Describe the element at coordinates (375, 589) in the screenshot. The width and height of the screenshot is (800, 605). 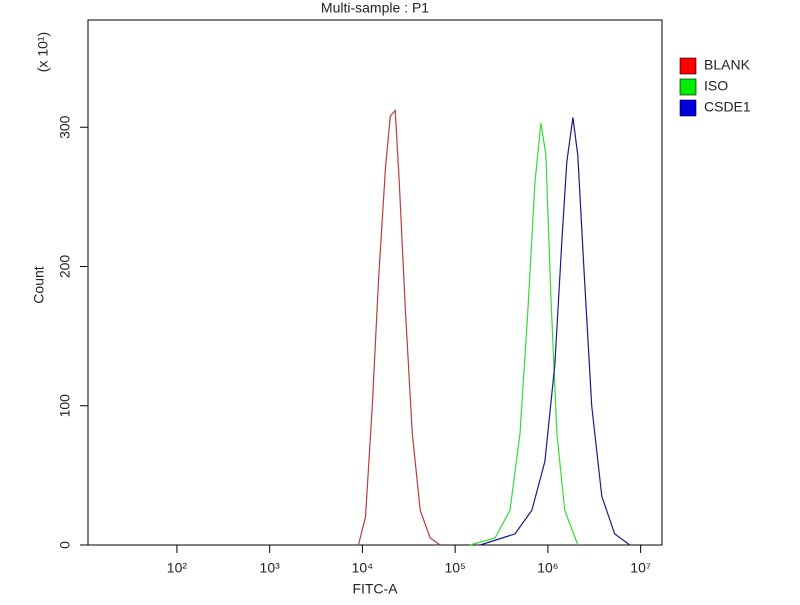
I see `x-axis-label: FITC-A` at that location.